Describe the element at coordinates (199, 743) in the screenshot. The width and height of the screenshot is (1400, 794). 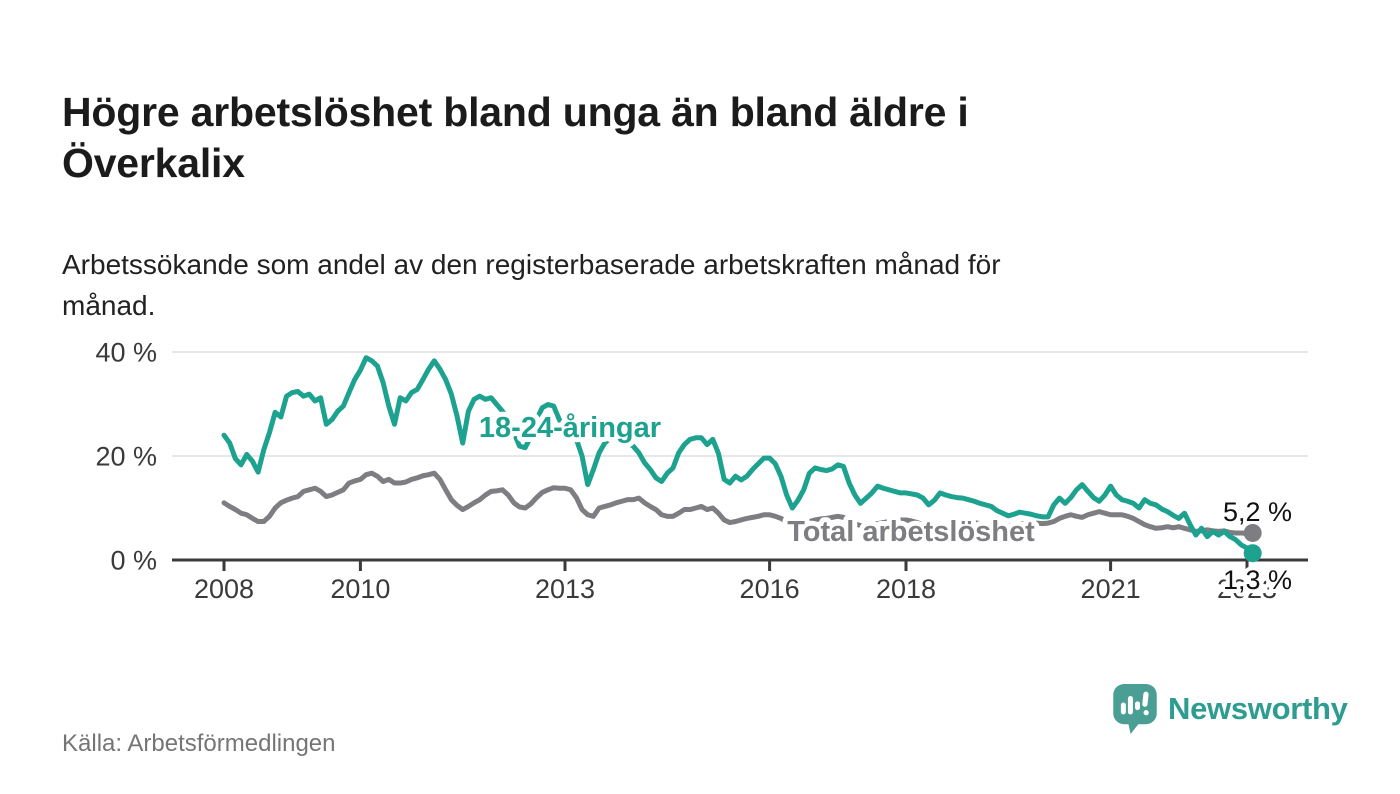
I see `source-text: Källa: Arbetsförmedlingen` at that location.